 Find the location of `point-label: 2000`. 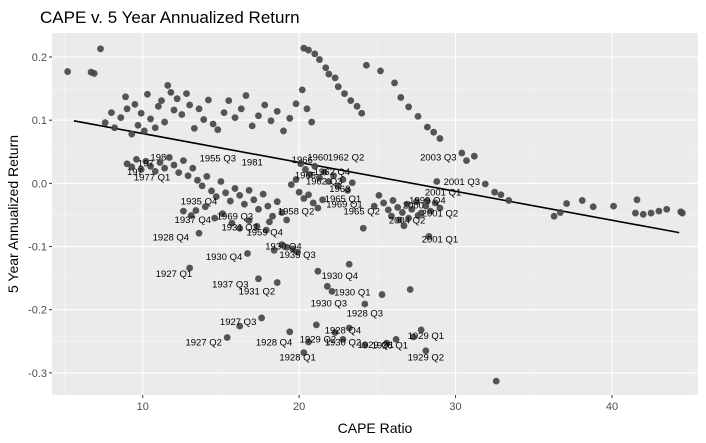

point-label: 2000 is located at coordinates (413, 205).